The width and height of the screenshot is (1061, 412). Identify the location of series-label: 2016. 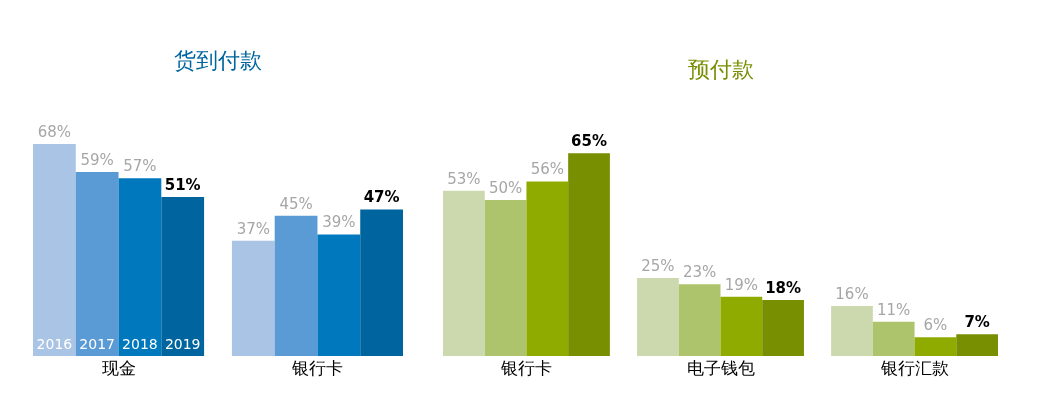
(54, 344).